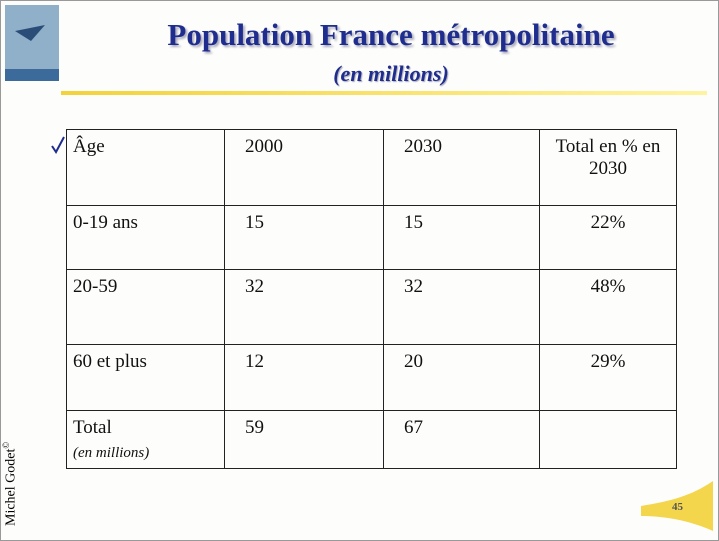 The image size is (719, 541). I want to click on cell: 60 et plus, so click(145, 377).